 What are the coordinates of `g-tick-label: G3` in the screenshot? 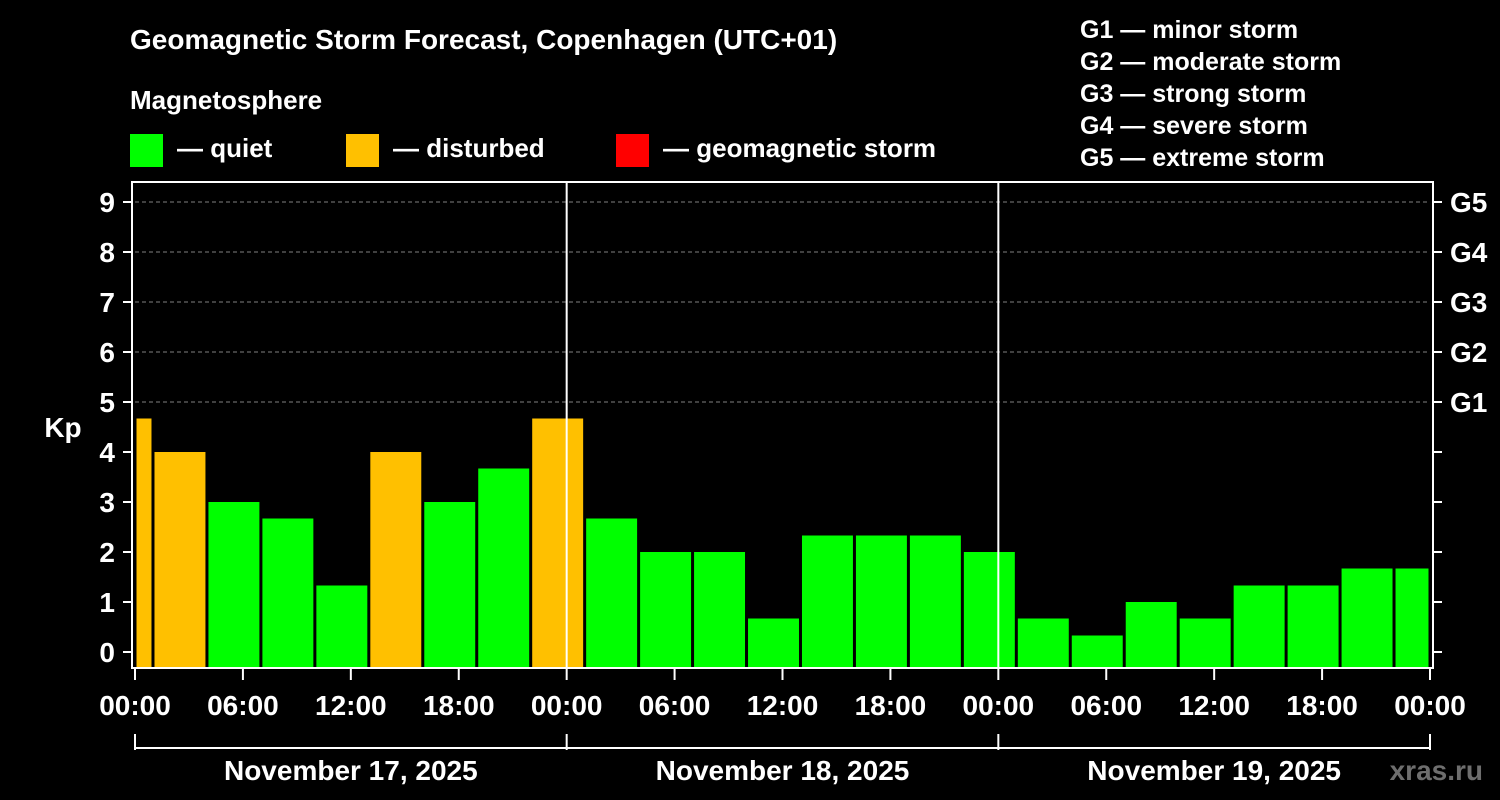 It's located at (1468, 302).